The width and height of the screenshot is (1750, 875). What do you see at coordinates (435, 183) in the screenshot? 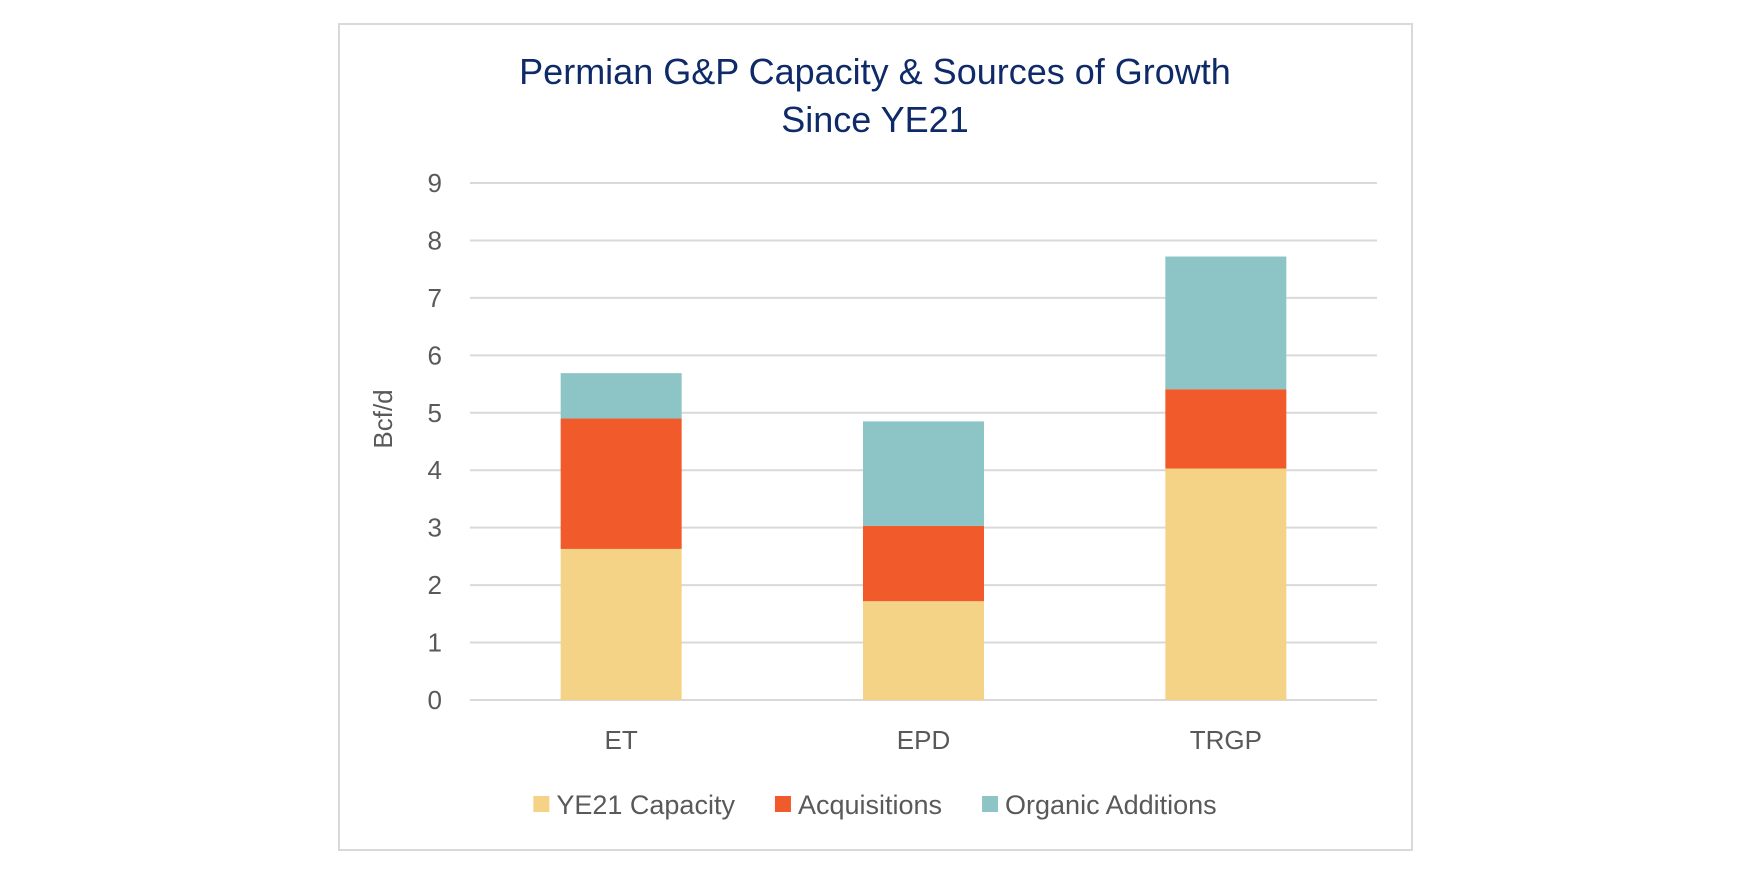
I see `y-tick-label: 9` at bounding box center [435, 183].